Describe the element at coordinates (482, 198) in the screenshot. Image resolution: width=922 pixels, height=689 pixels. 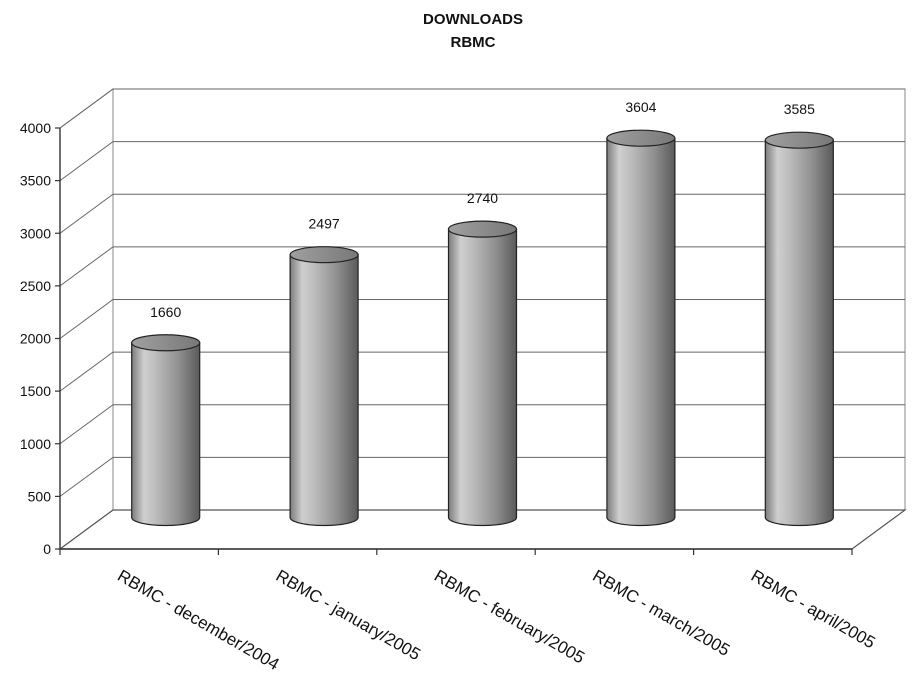
I see `data-label: 2740` at that location.